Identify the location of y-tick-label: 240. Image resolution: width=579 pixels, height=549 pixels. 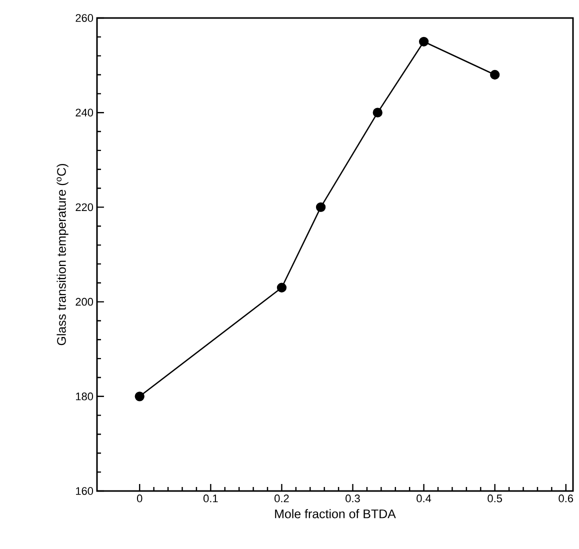
(85, 112).